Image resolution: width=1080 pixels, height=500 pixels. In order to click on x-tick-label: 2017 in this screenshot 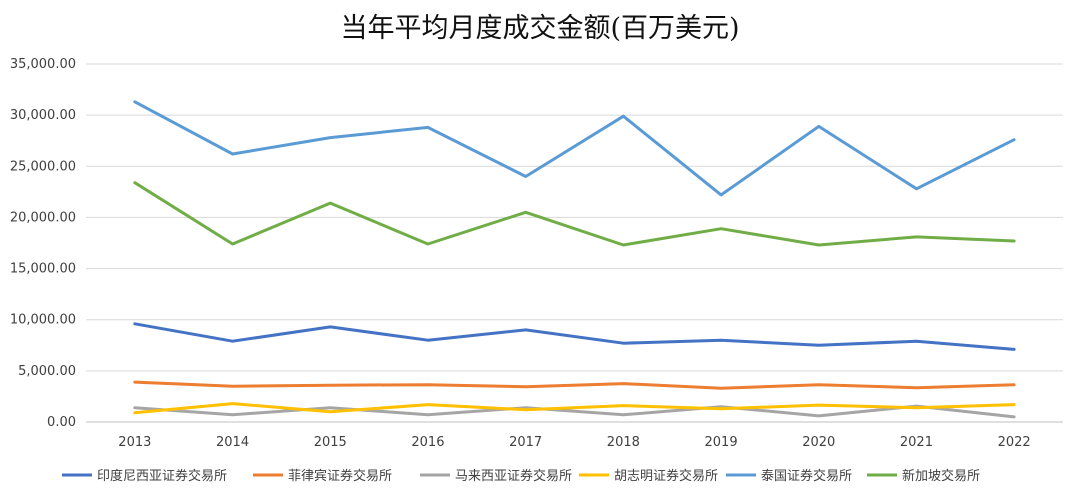, I will do `click(525, 442)`.